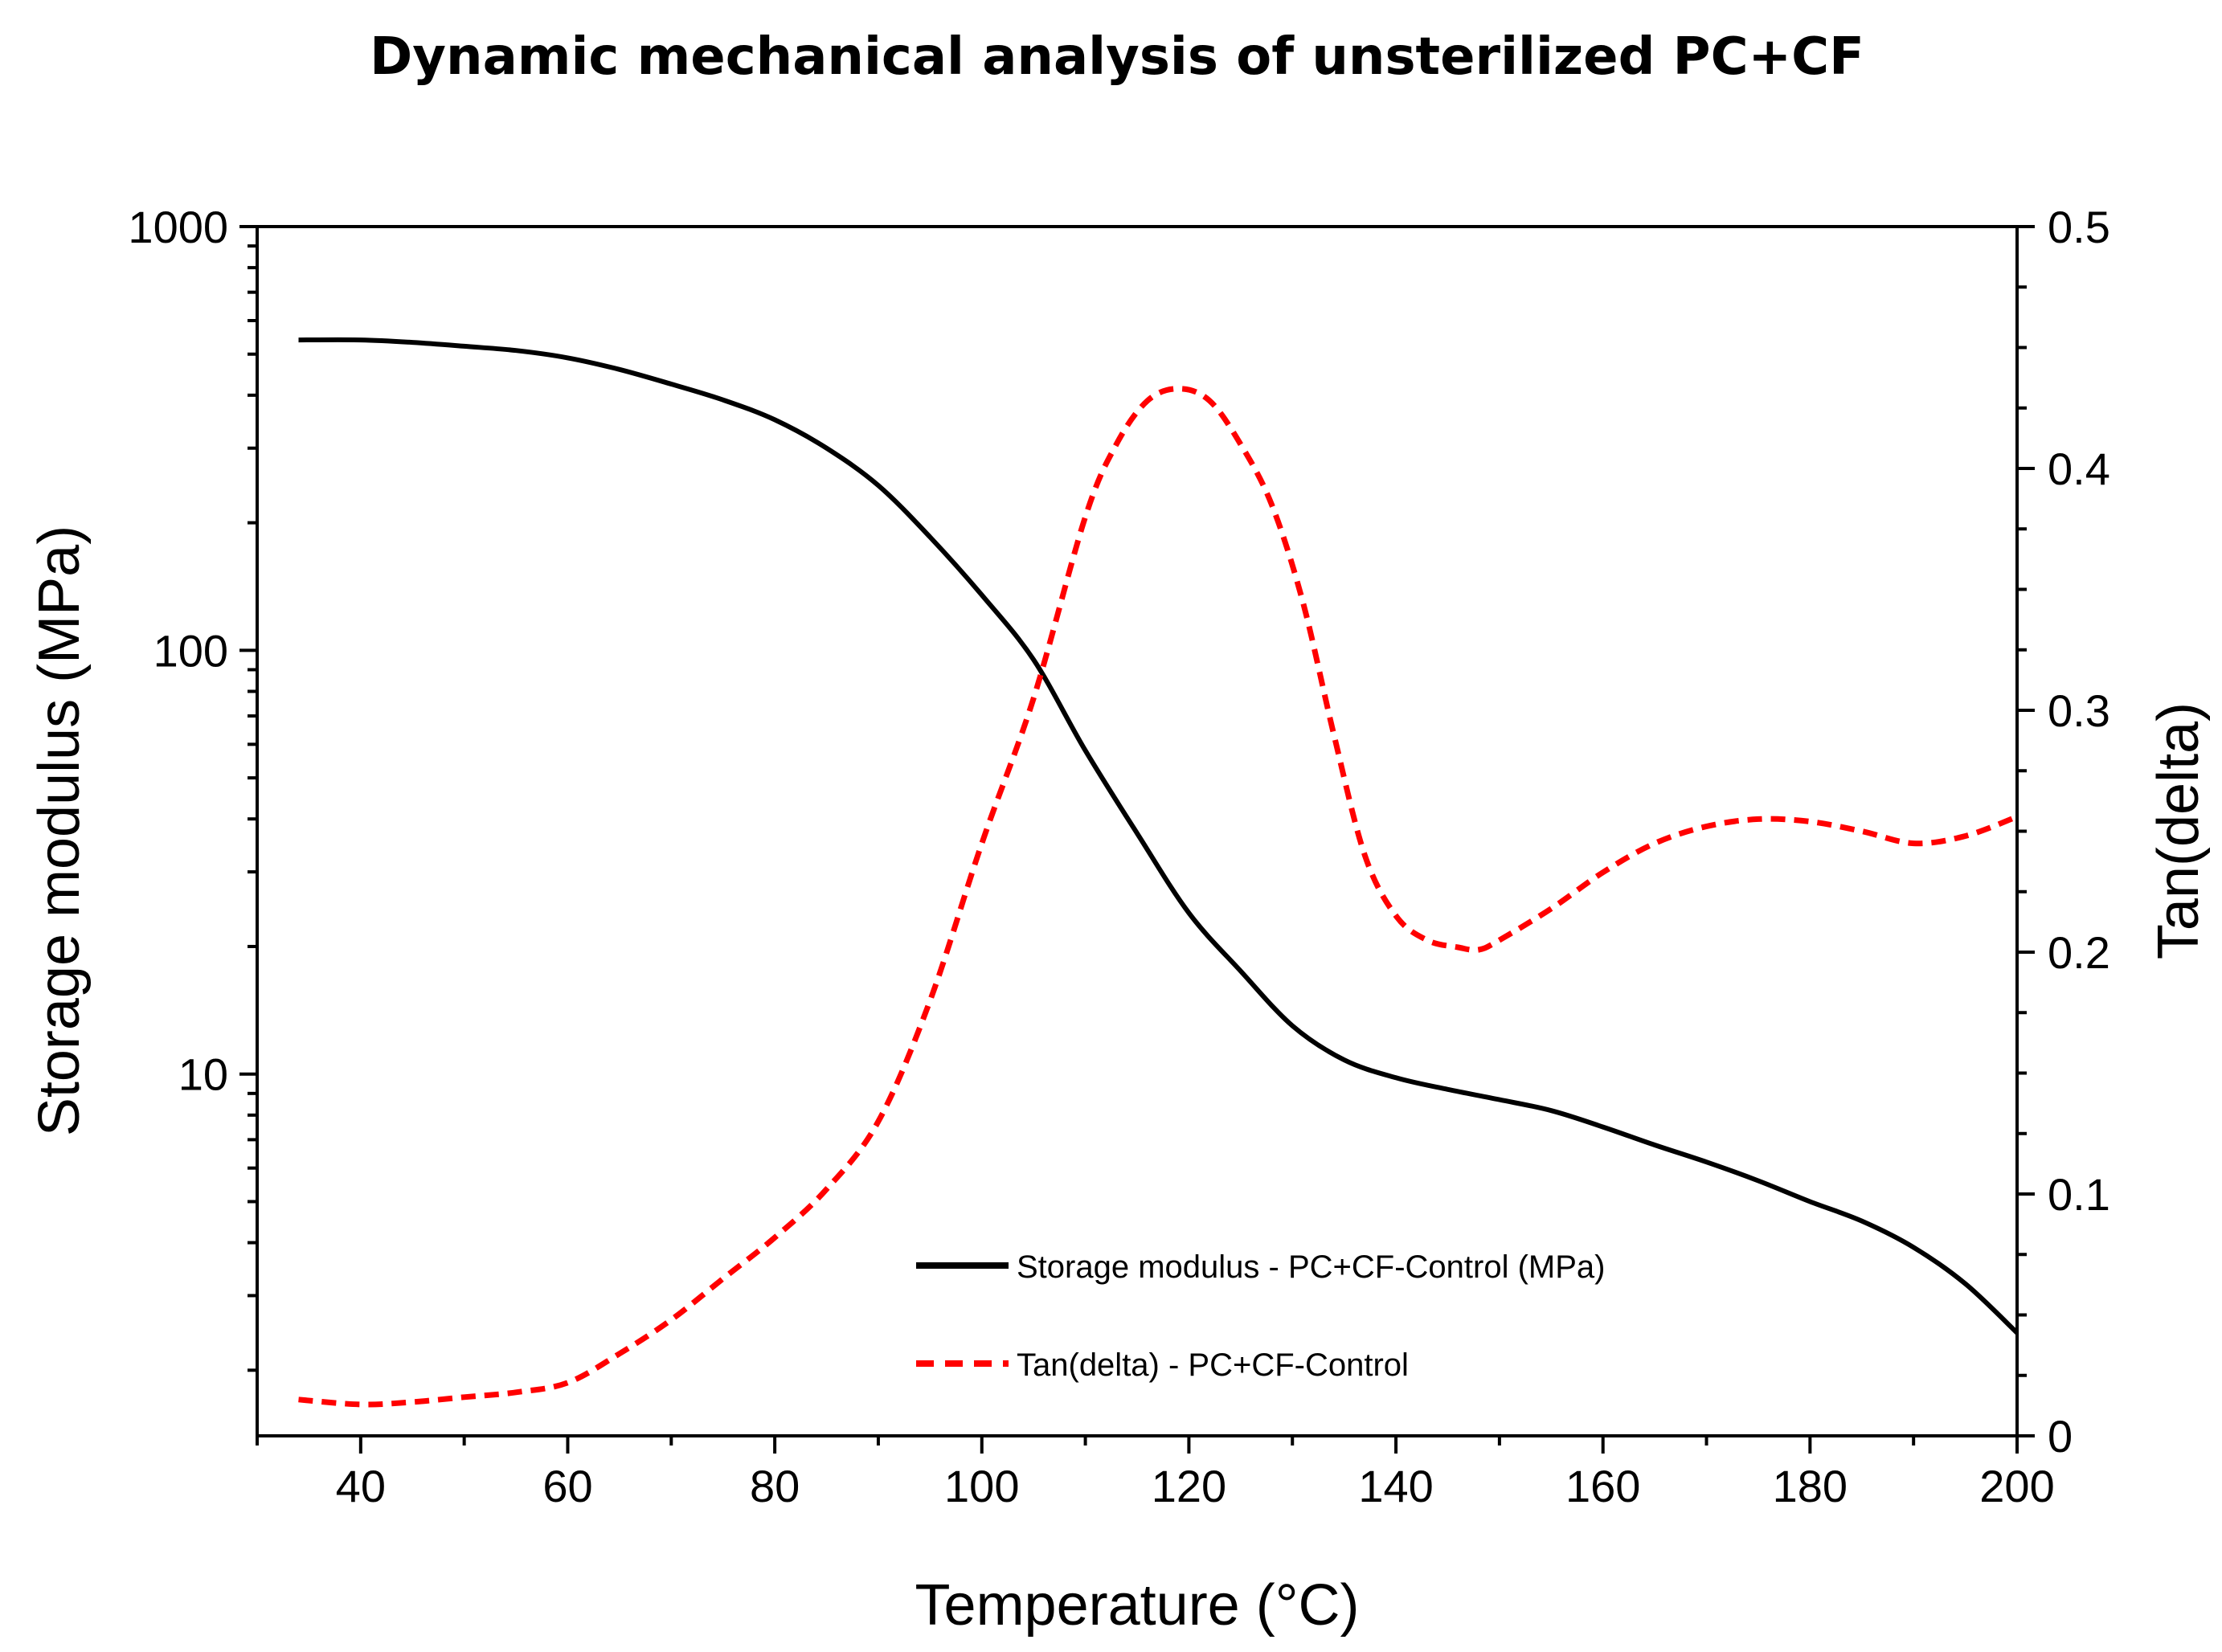 This screenshot has width=2222, height=1652. Describe the element at coordinates (1138, 1606) in the screenshot. I see `x-axis-label: Temperature (°C)` at that location.